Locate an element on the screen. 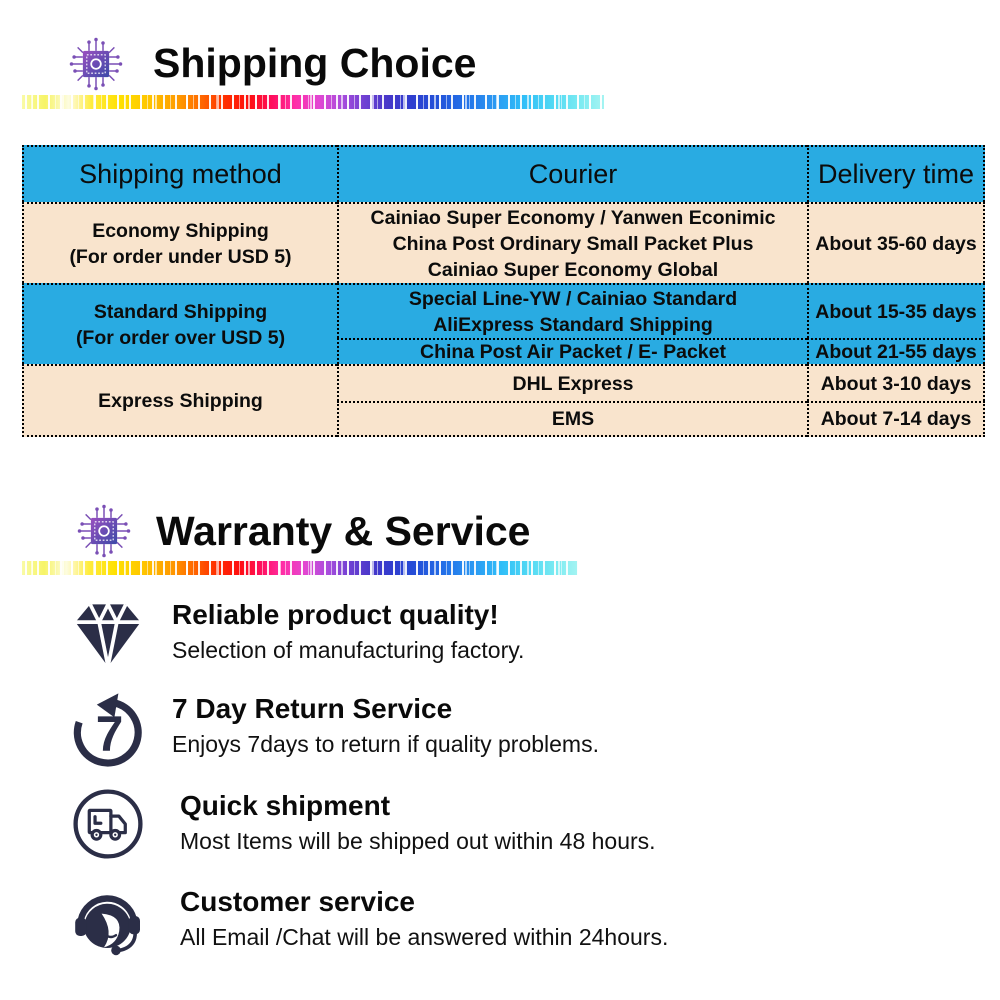  service-title: Quick shipment is located at coordinates (285, 805).